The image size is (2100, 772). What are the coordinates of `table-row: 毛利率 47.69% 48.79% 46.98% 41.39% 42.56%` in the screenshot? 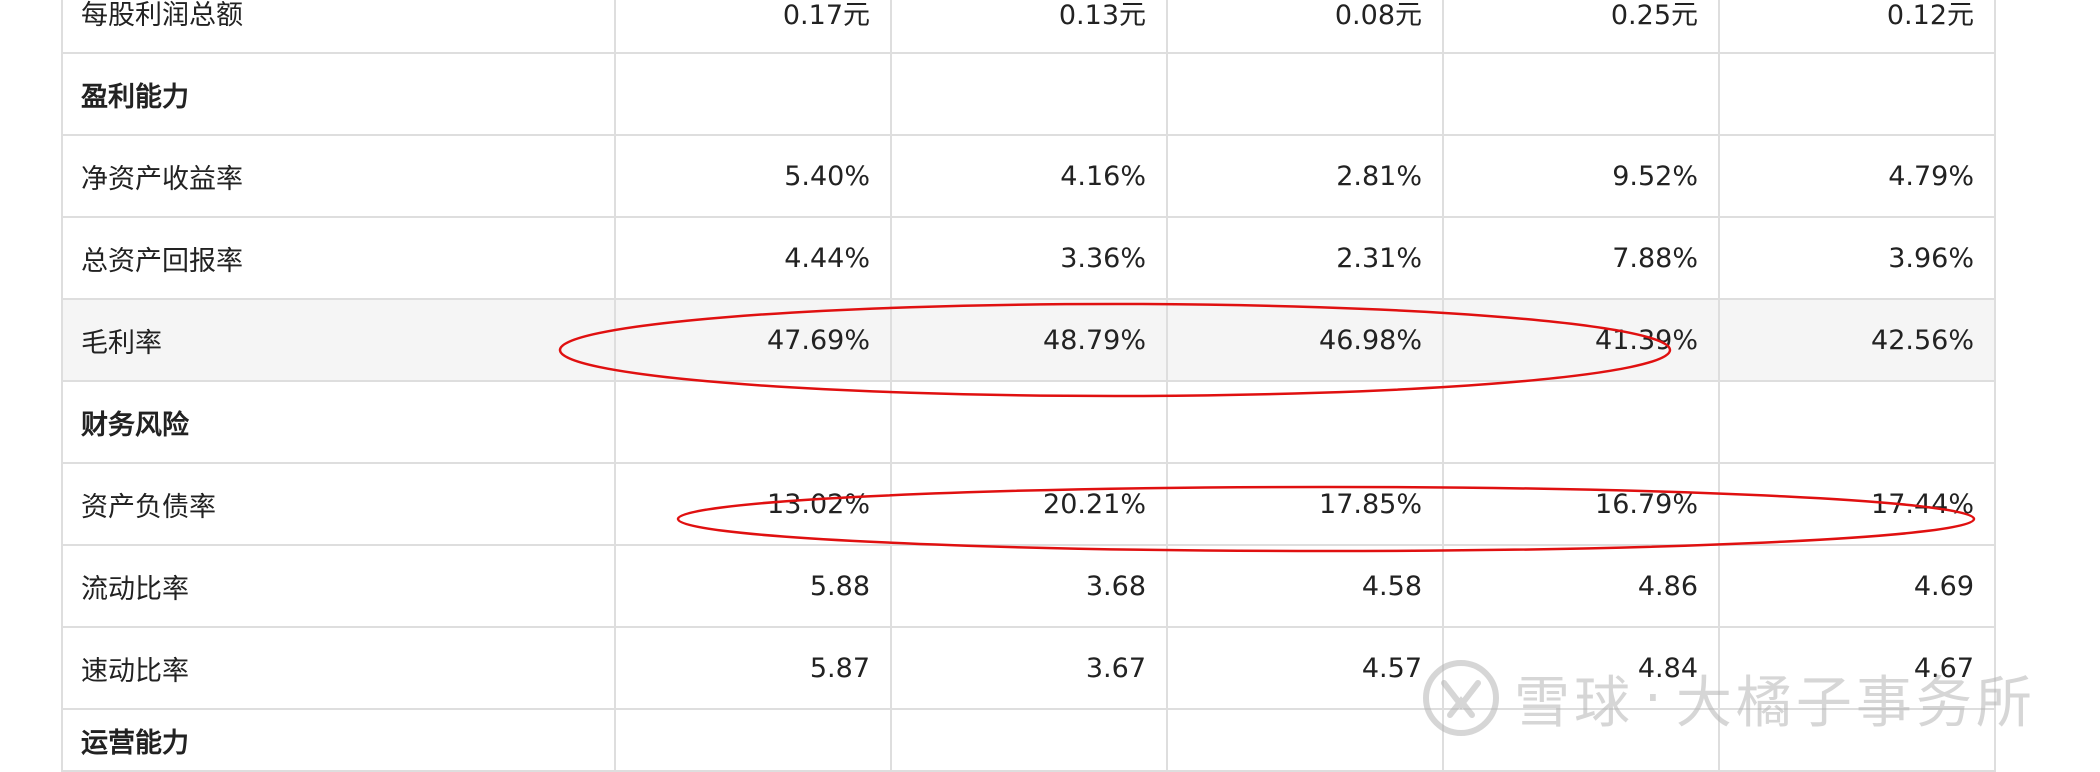 It's located at (1028, 340).